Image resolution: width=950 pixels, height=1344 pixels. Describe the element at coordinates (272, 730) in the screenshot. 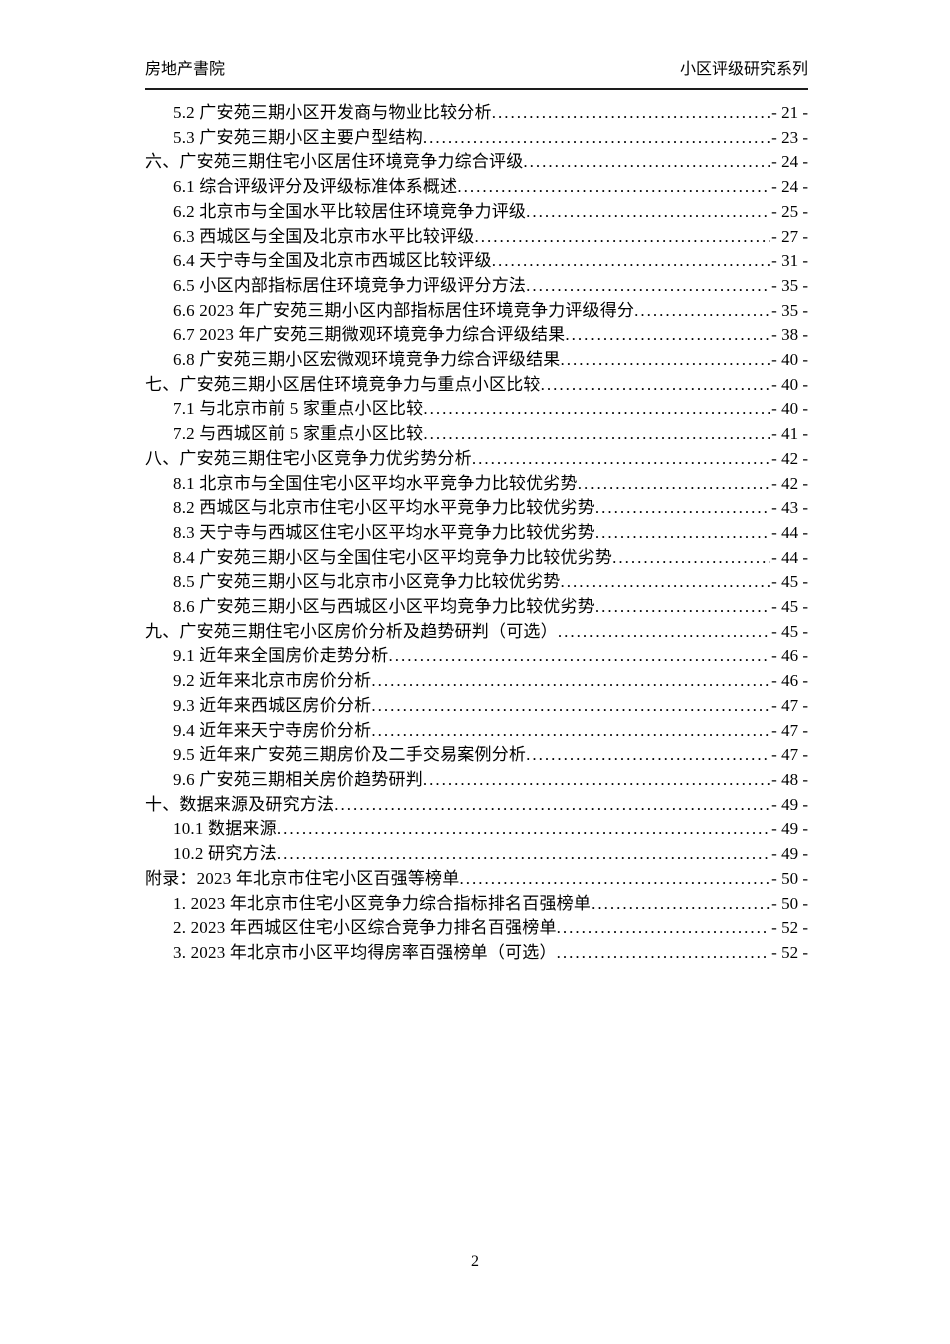

I see `toc-entry-title: 9.4 近年来天宁寺房价分析` at that location.